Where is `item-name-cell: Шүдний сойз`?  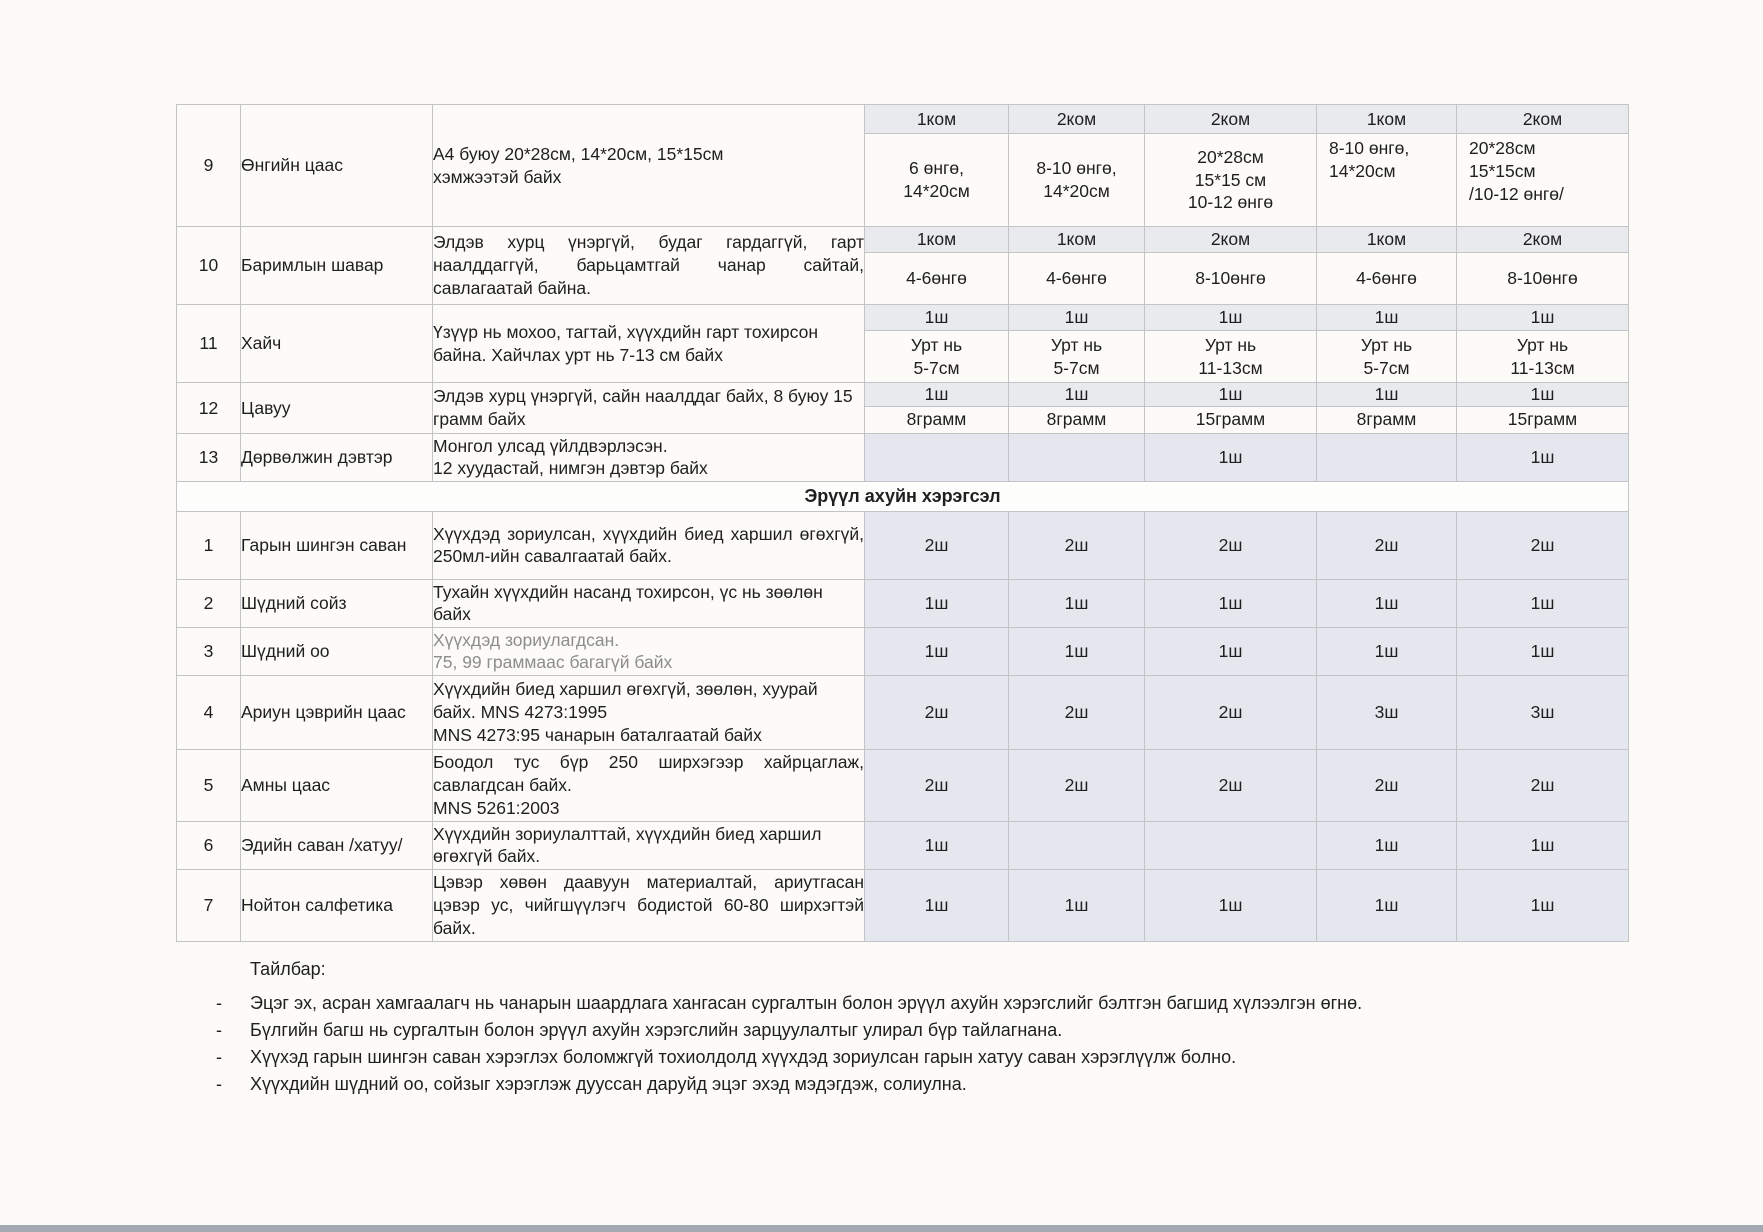
item-name-cell: Шүдний сойз is located at coordinates (336, 603).